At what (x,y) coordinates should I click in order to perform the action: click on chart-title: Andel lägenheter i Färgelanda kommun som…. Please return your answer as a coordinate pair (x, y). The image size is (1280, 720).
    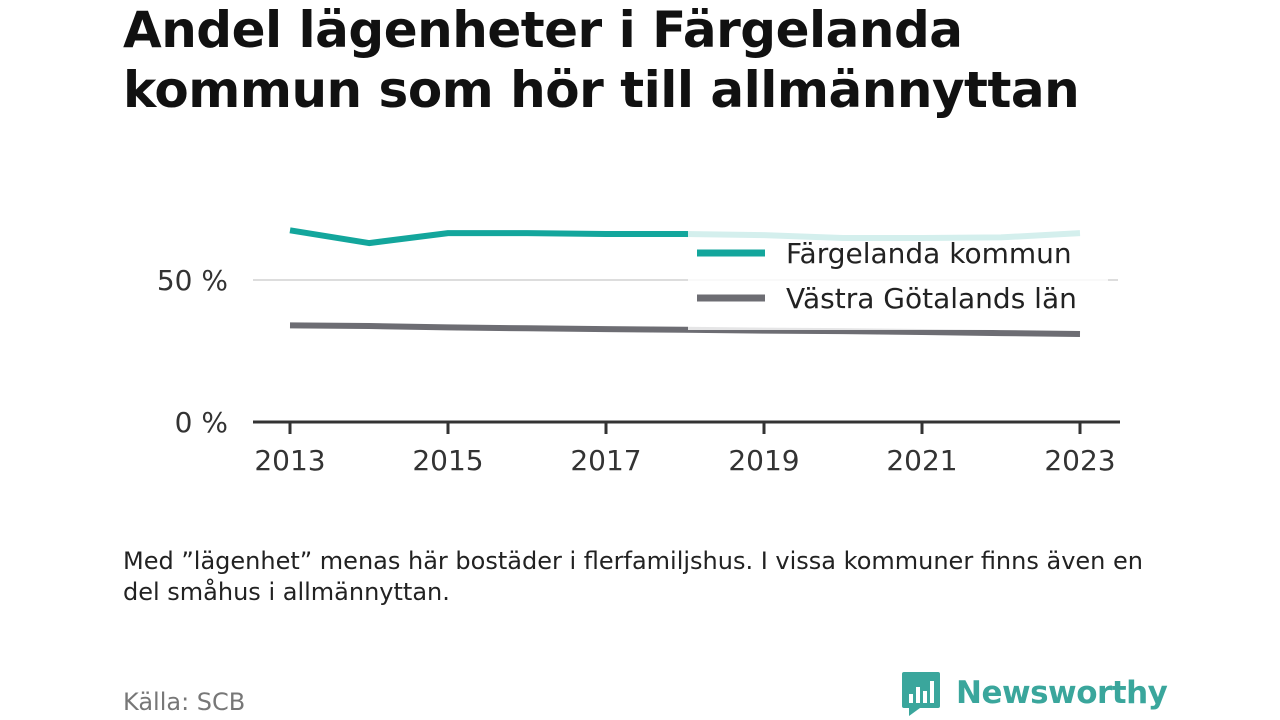
    Looking at the image, I should click on (601, 60).